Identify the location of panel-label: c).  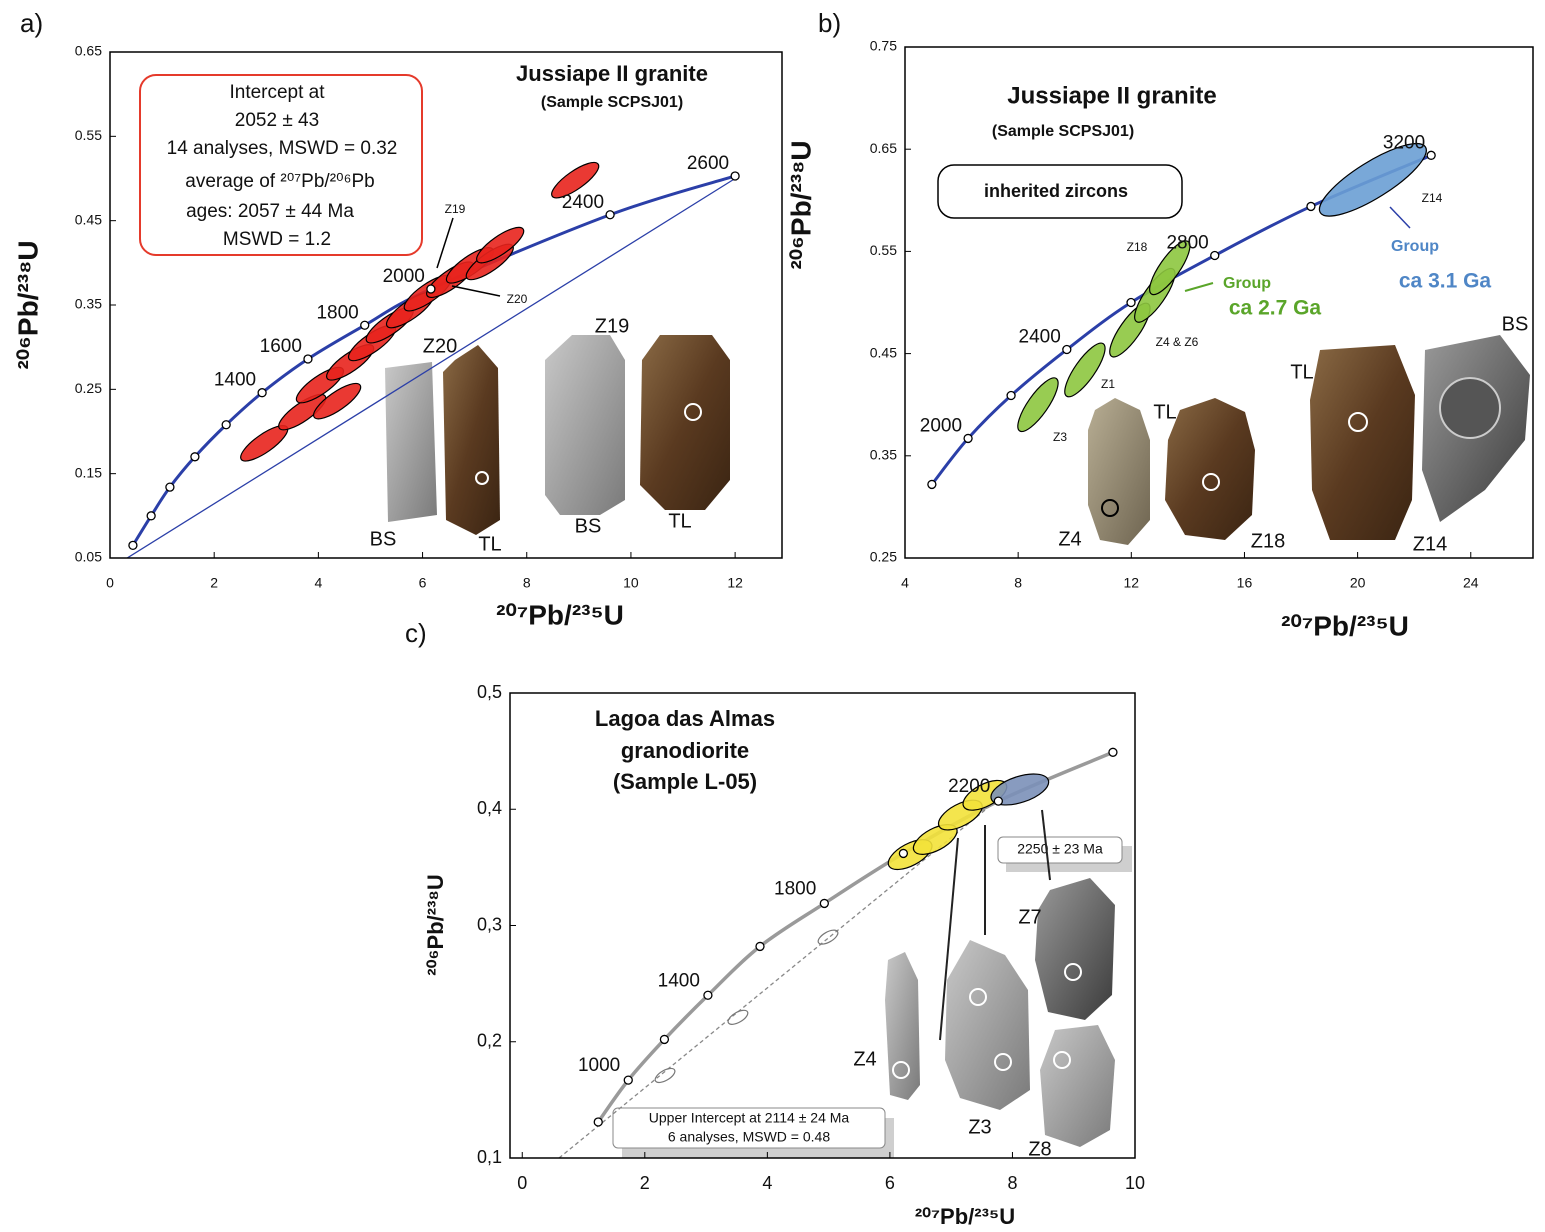
(416, 633).